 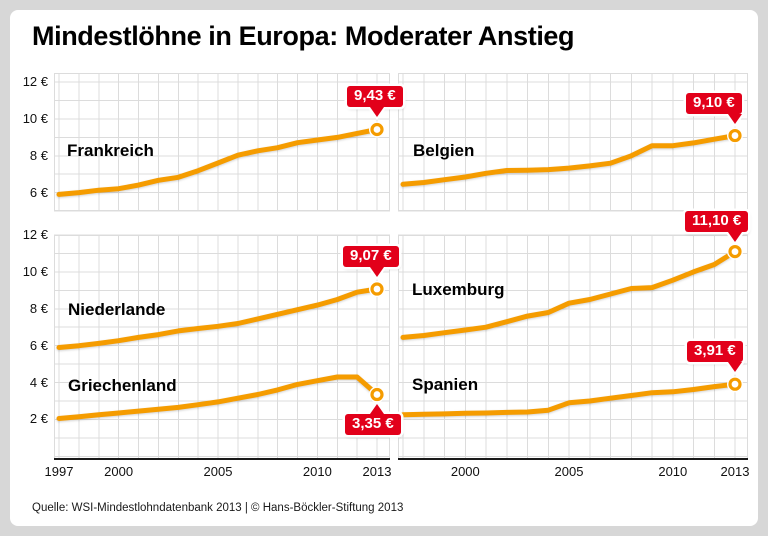 I want to click on country-label-niederlande: Niederlande, so click(x=117, y=309).